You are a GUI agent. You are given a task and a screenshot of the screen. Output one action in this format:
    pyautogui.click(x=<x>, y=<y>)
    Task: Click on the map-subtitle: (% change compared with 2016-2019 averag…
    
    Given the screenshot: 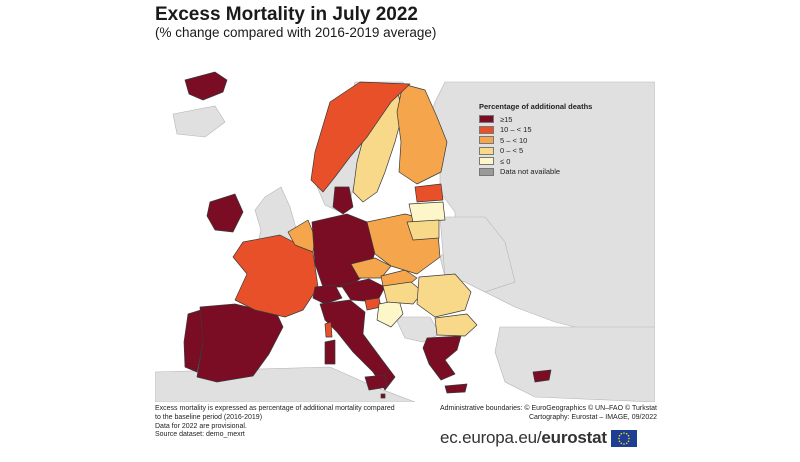 What is the action you would take?
    pyautogui.click(x=296, y=32)
    